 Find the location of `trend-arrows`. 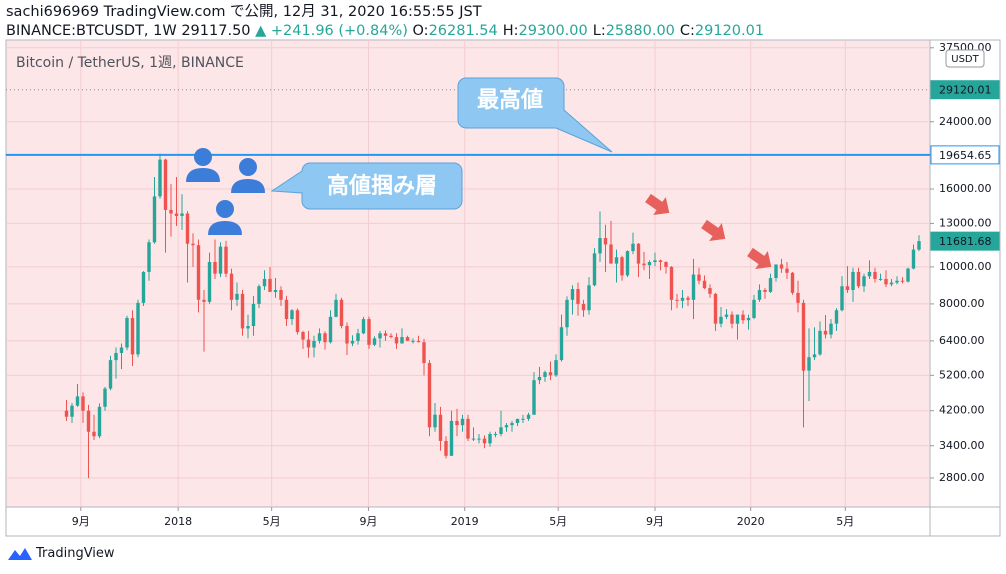

trend-arrows is located at coordinates (708, 231).